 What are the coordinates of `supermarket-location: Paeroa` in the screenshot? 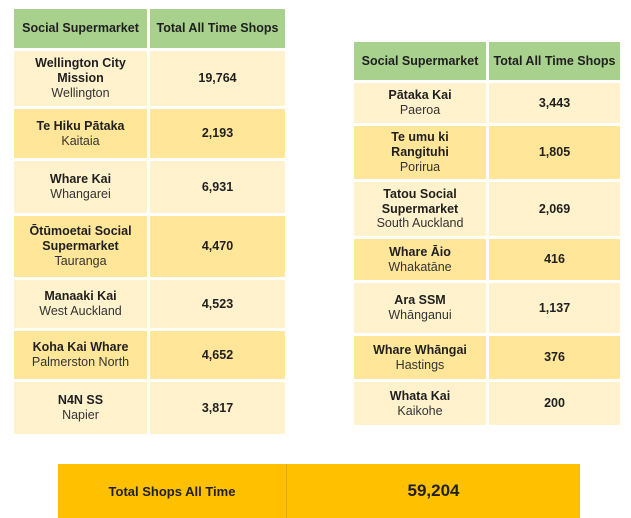 It's located at (420, 110).